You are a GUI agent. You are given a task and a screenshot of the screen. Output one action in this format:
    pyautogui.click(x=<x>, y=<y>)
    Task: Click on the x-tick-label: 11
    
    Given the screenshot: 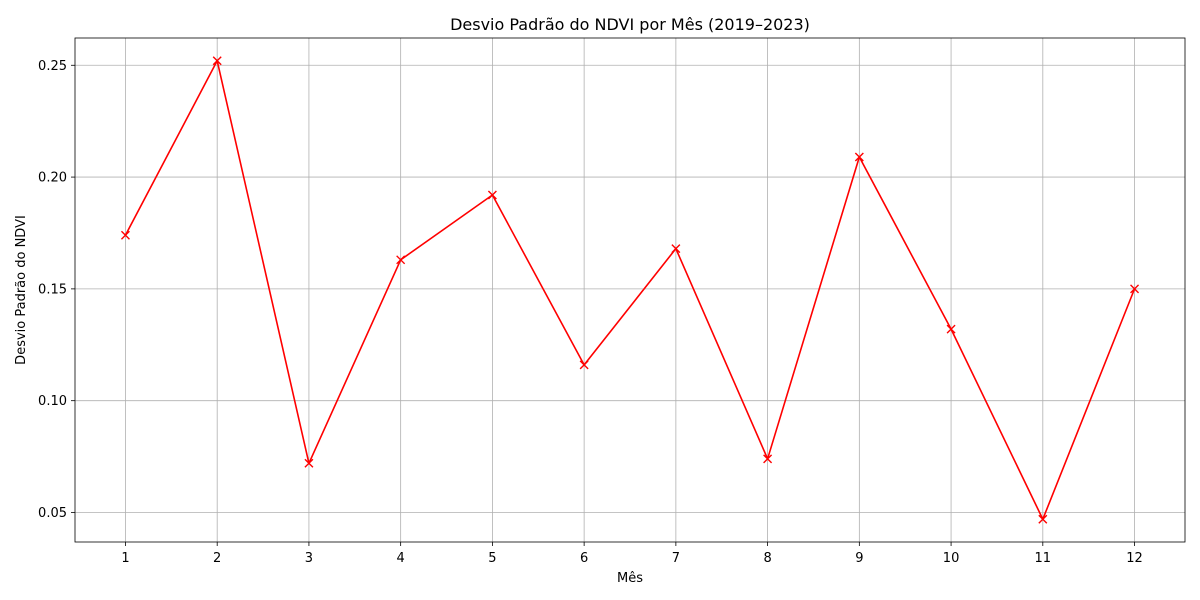 What is the action you would take?
    pyautogui.click(x=1043, y=558)
    